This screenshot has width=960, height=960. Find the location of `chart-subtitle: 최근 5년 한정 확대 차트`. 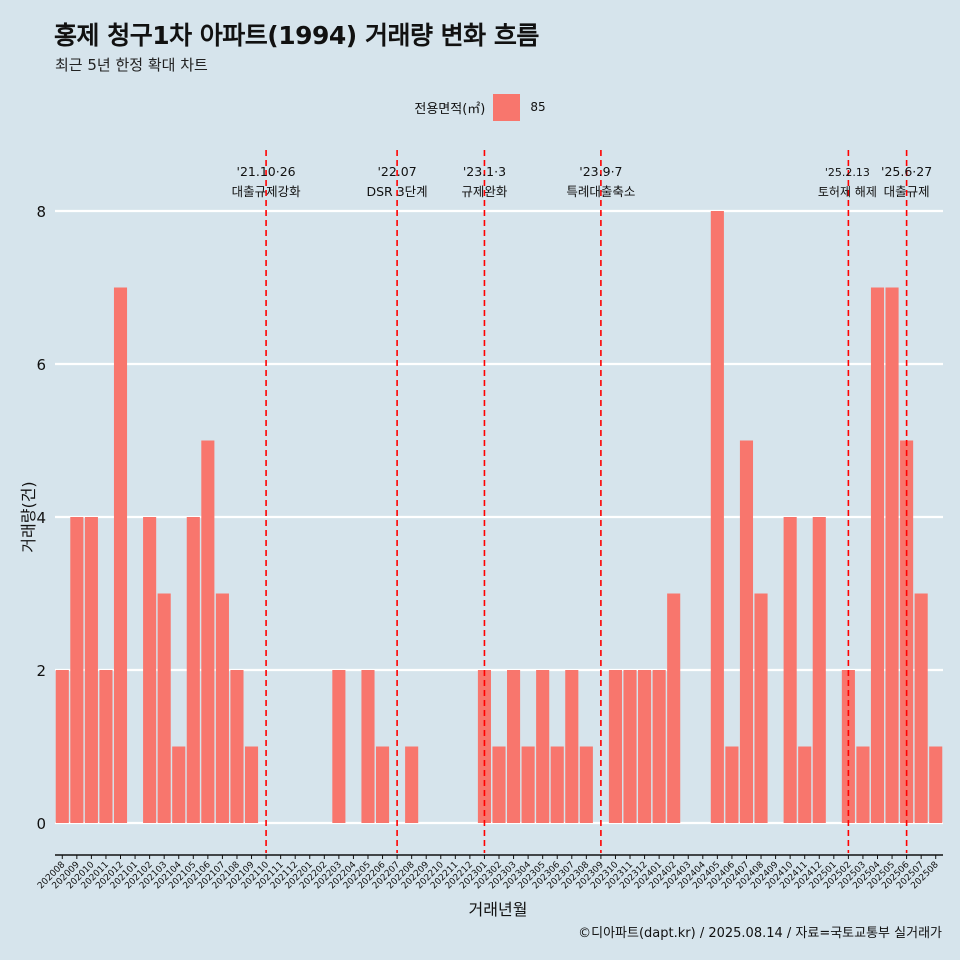

chart-subtitle: 최근 5년 한정 확대 차트 is located at coordinates (131, 65).